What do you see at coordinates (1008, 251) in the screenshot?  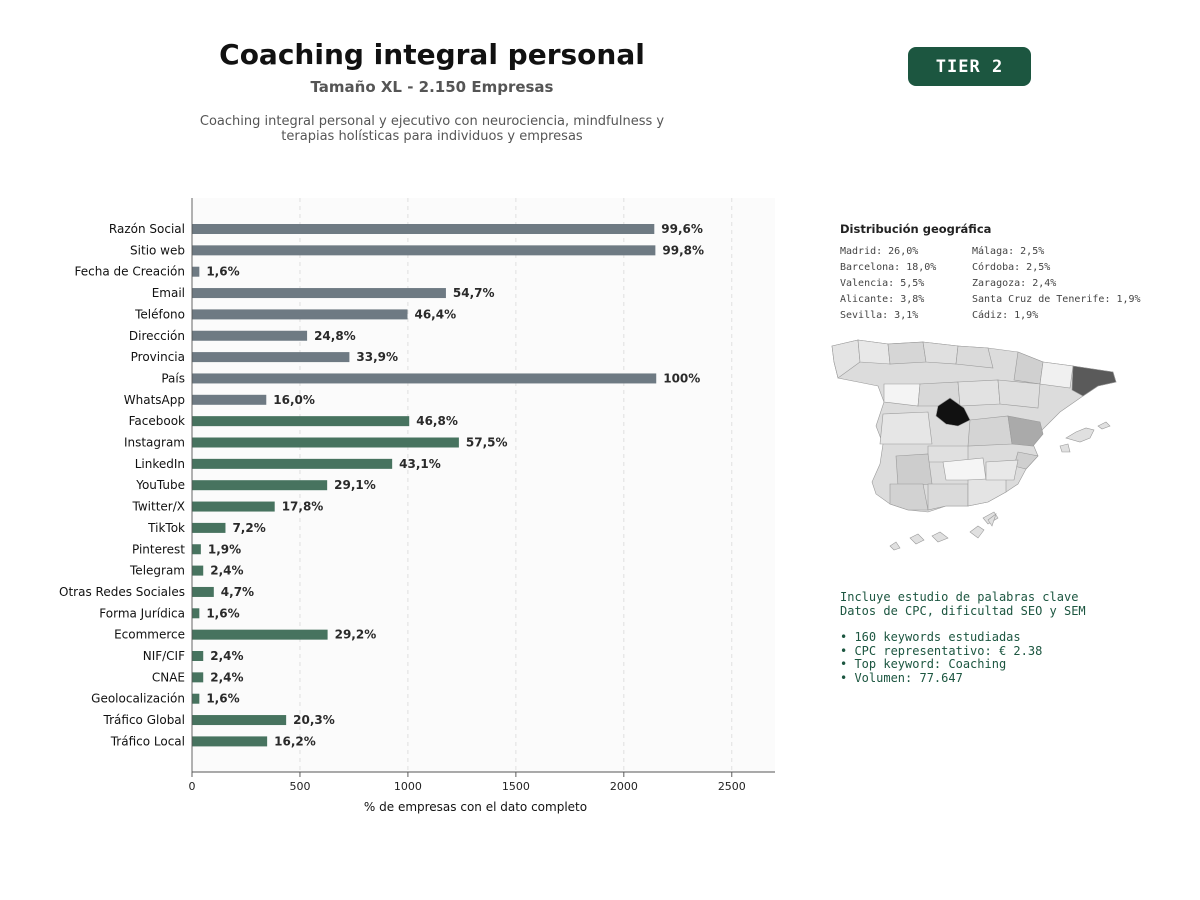 I see `geo-item: Málaga: 2,5%` at bounding box center [1008, 251].